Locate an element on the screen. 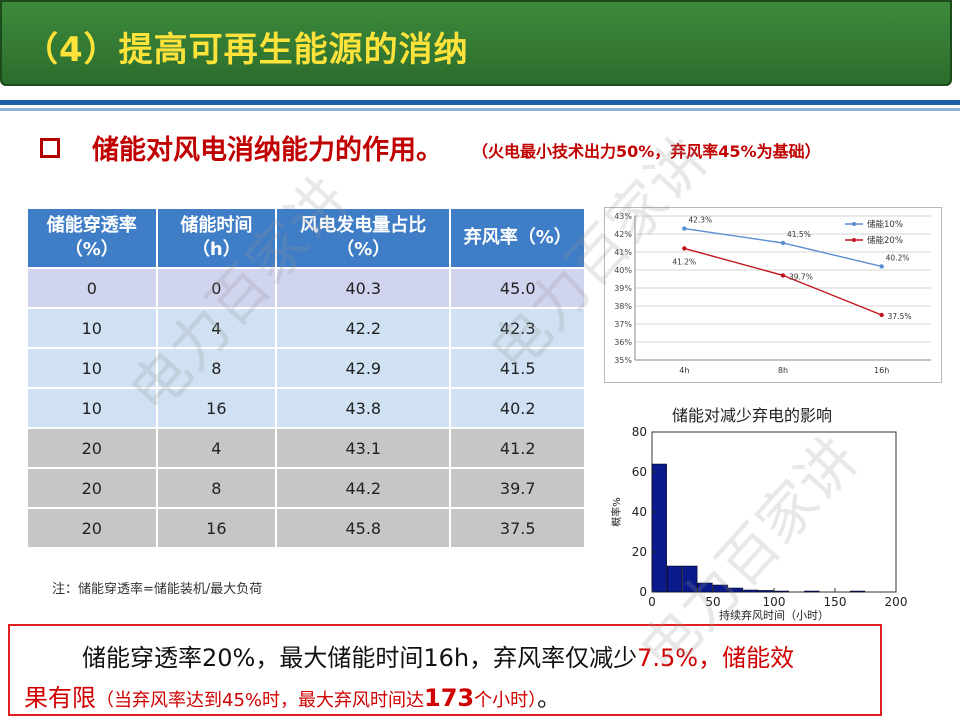  table-row: 0 0 40.3 45.0 is located at coordinates (306, 288).